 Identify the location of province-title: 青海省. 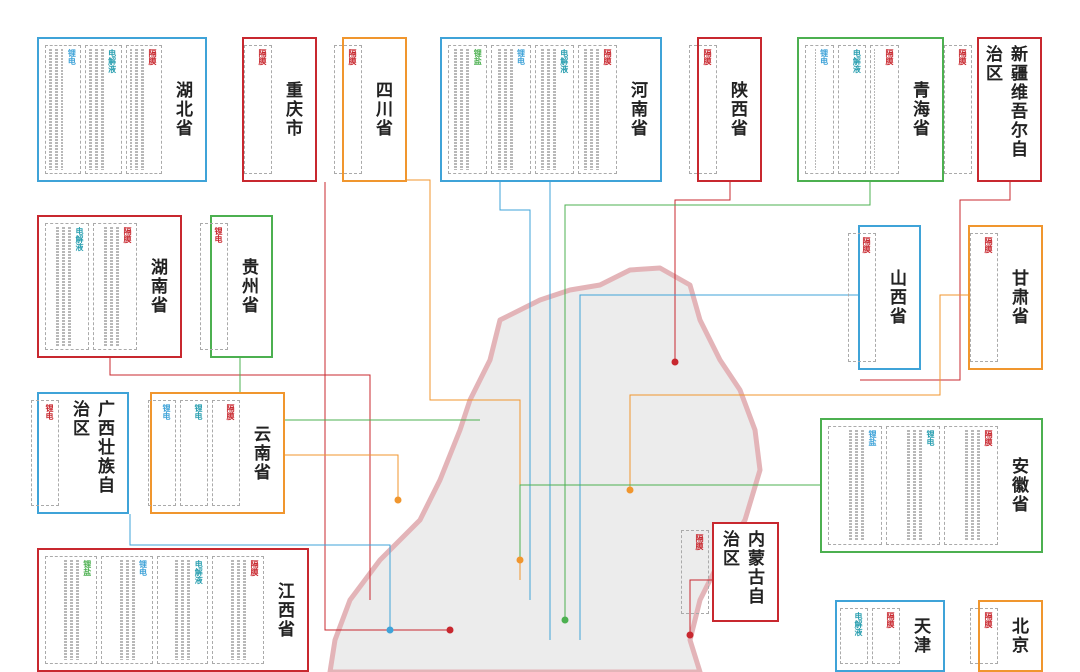
(919, 109).